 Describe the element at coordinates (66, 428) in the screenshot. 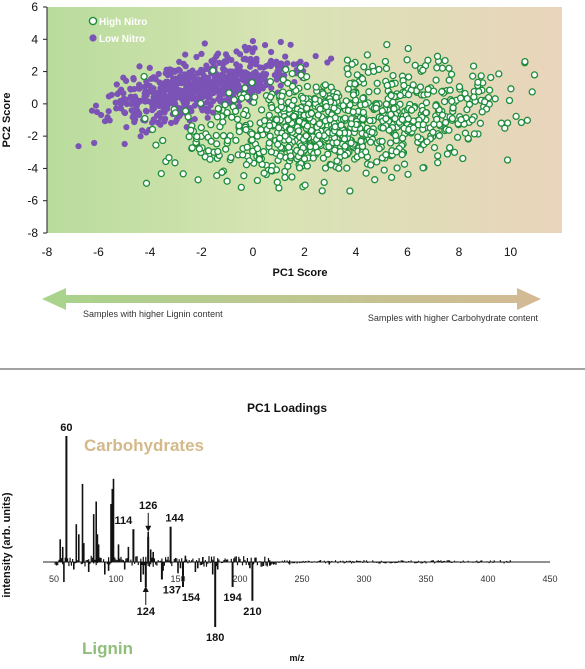

I see `peak-label-60: 60` at that location.